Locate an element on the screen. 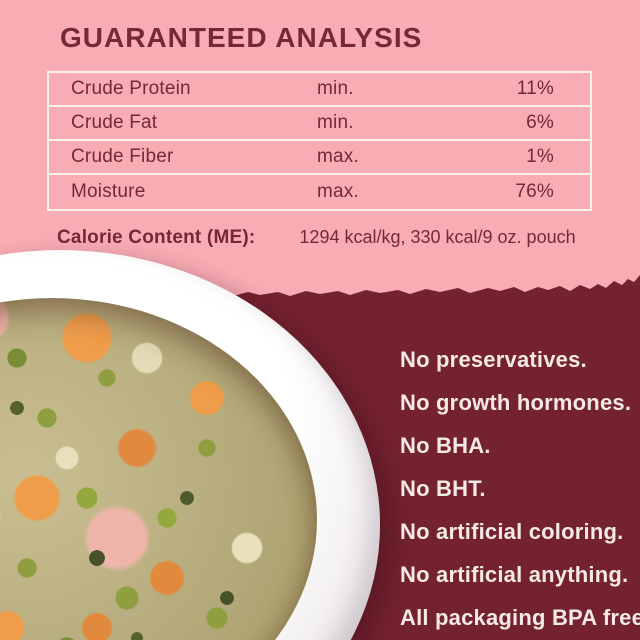  calorie-content-value: 1294 kcal/kg, 330 kcal/9 oz. pouch is located at coordinates (437, 237).